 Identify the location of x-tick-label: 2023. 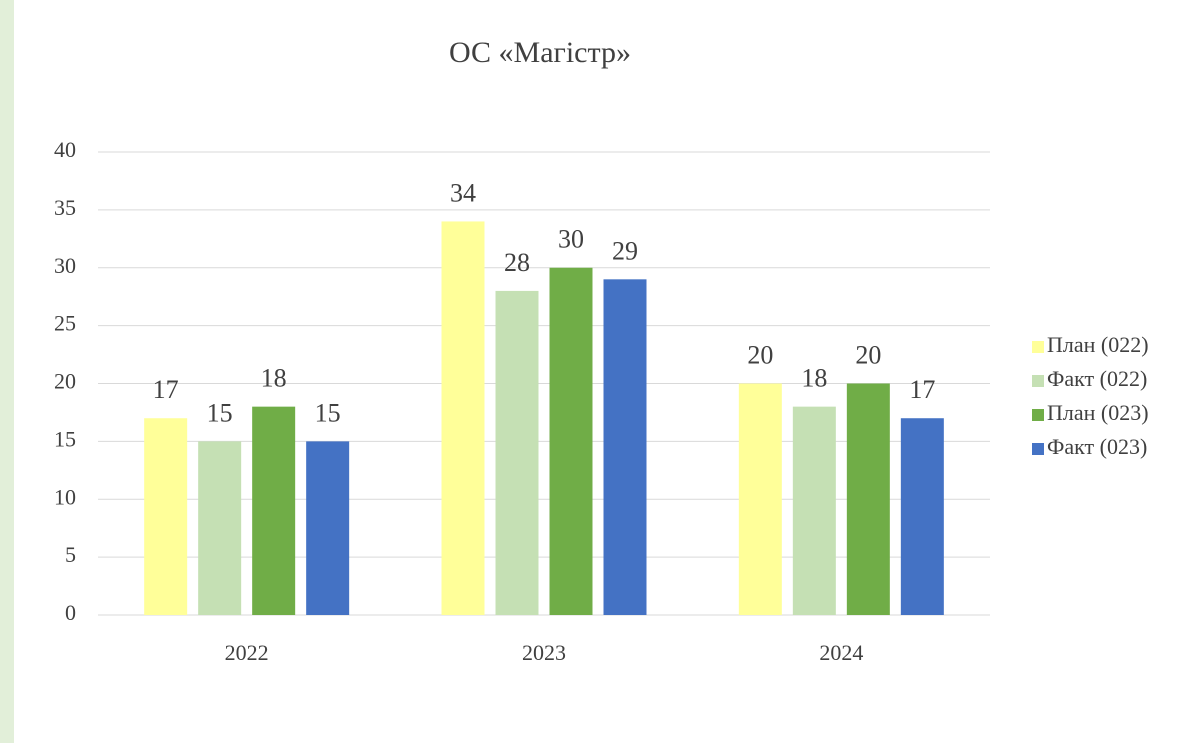
(544, 652).